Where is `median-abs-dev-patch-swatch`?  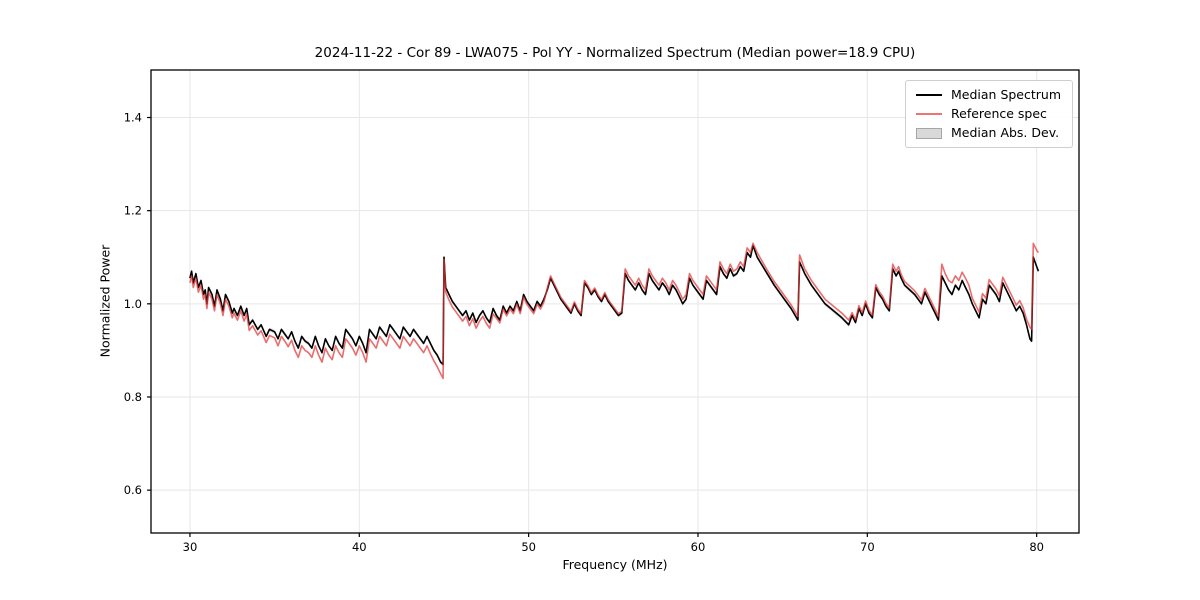
median-abs-dev-patch-swatch is located at coordinates (929, 133).